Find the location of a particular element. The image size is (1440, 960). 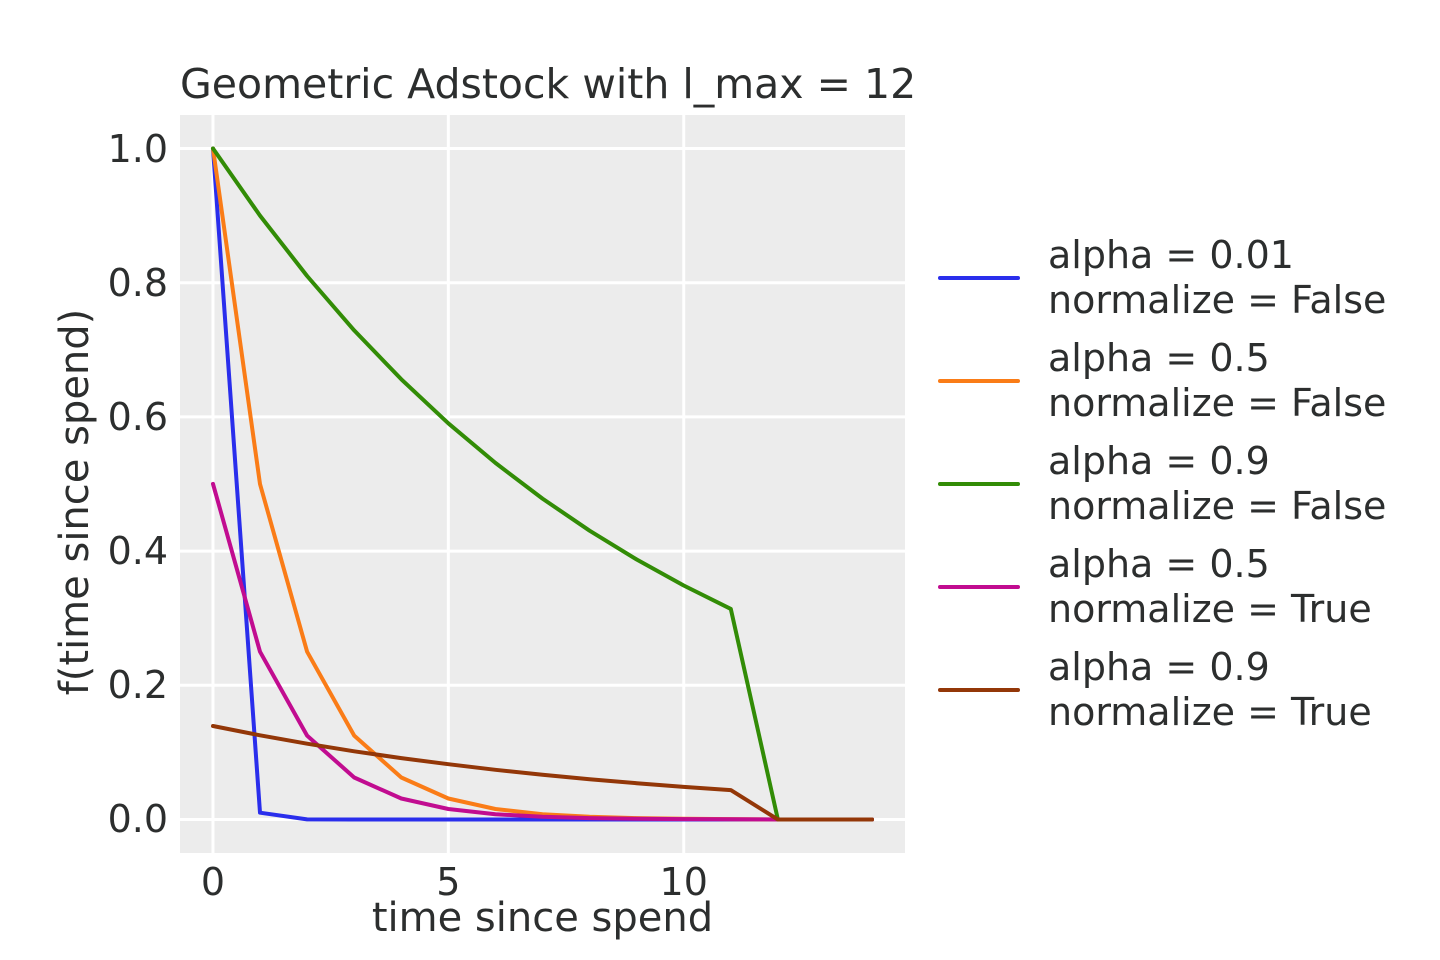

x-tick-5: 5 is located at coordinates (448, 882).